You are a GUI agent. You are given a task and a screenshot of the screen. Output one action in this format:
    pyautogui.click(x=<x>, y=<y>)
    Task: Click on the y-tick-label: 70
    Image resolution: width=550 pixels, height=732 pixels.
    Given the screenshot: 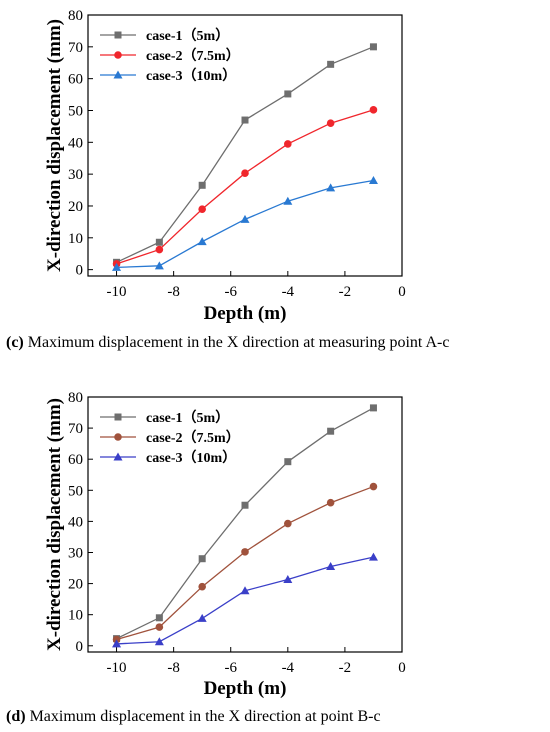 What is the action you would take?
    pyautogui.click(x=75, y=429)
    